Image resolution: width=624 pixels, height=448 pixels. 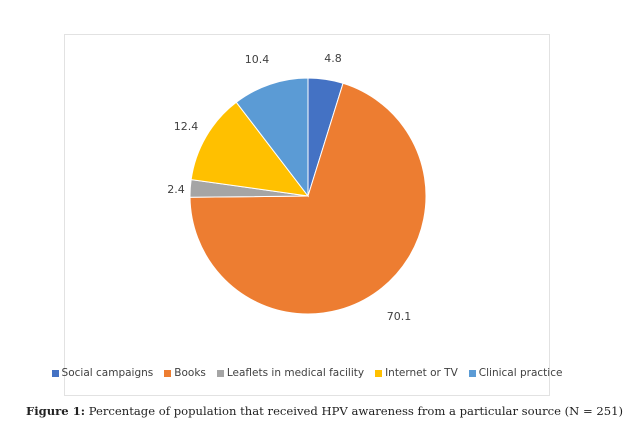 I want to click on legend-item-social-campaigns: Social campaigns, so click(x=102, y=373).